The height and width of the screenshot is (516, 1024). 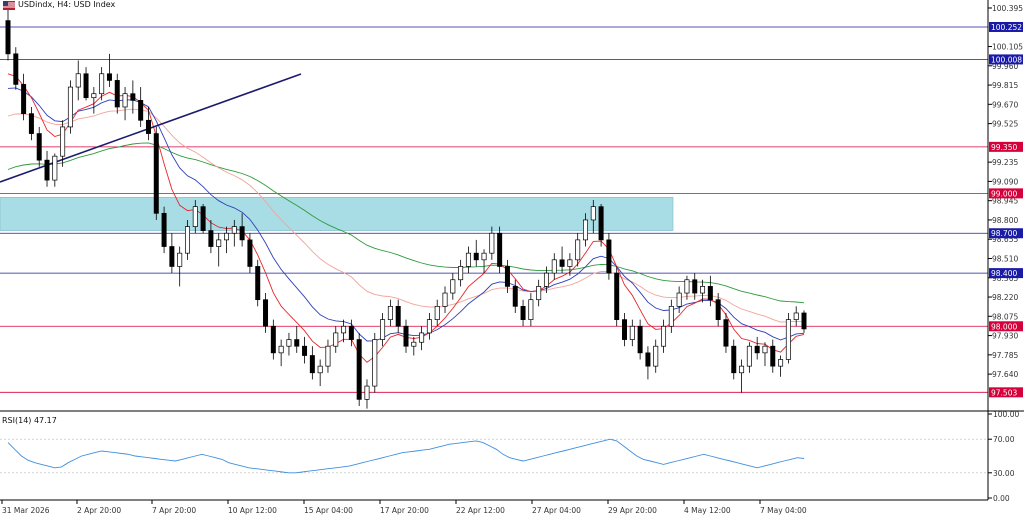 I want to click on rsi-label: RSI(14) 47.17, so click(x=29, y=420).